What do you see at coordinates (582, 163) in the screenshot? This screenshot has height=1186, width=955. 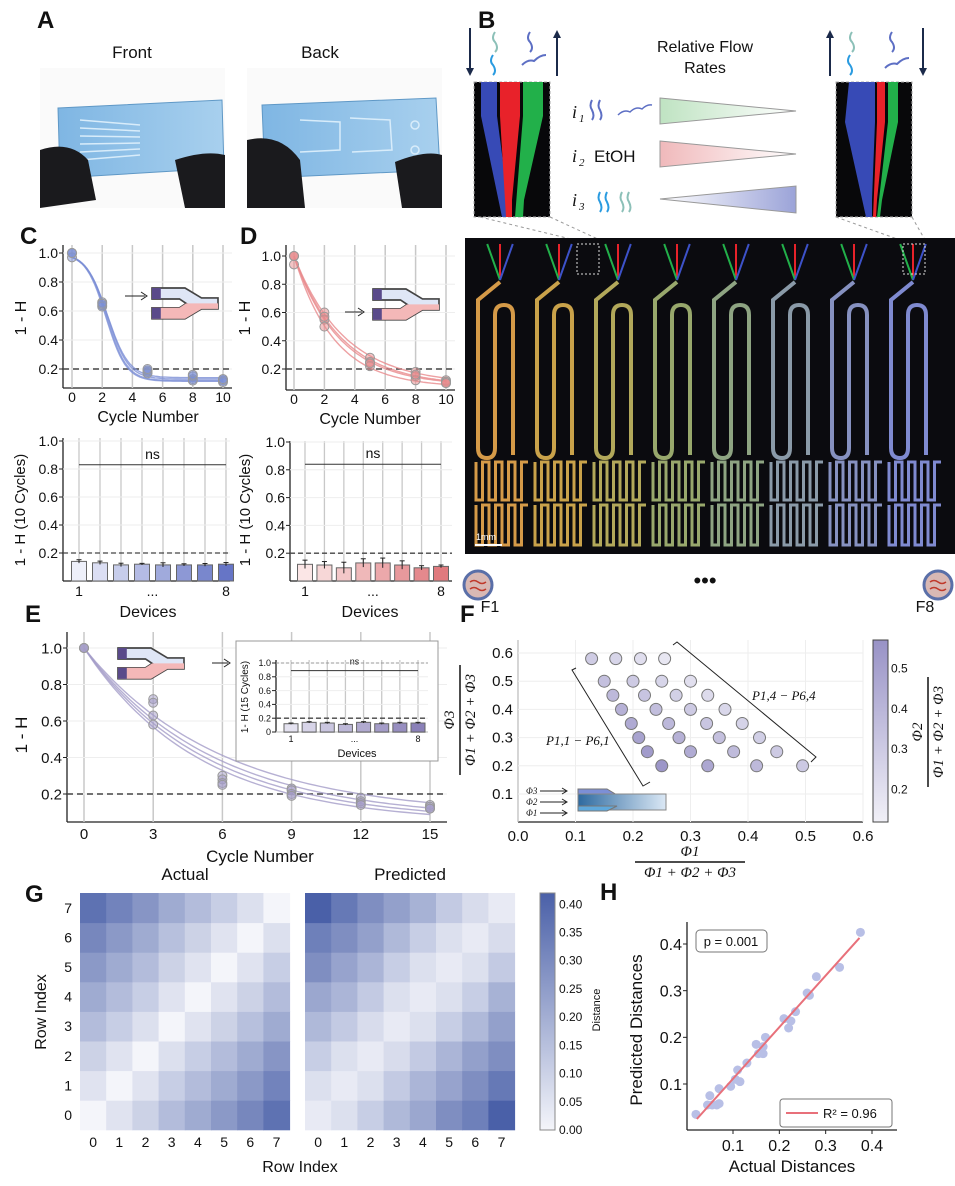 I see `stream-index-sub: 2` at bounding box center [582, 163].